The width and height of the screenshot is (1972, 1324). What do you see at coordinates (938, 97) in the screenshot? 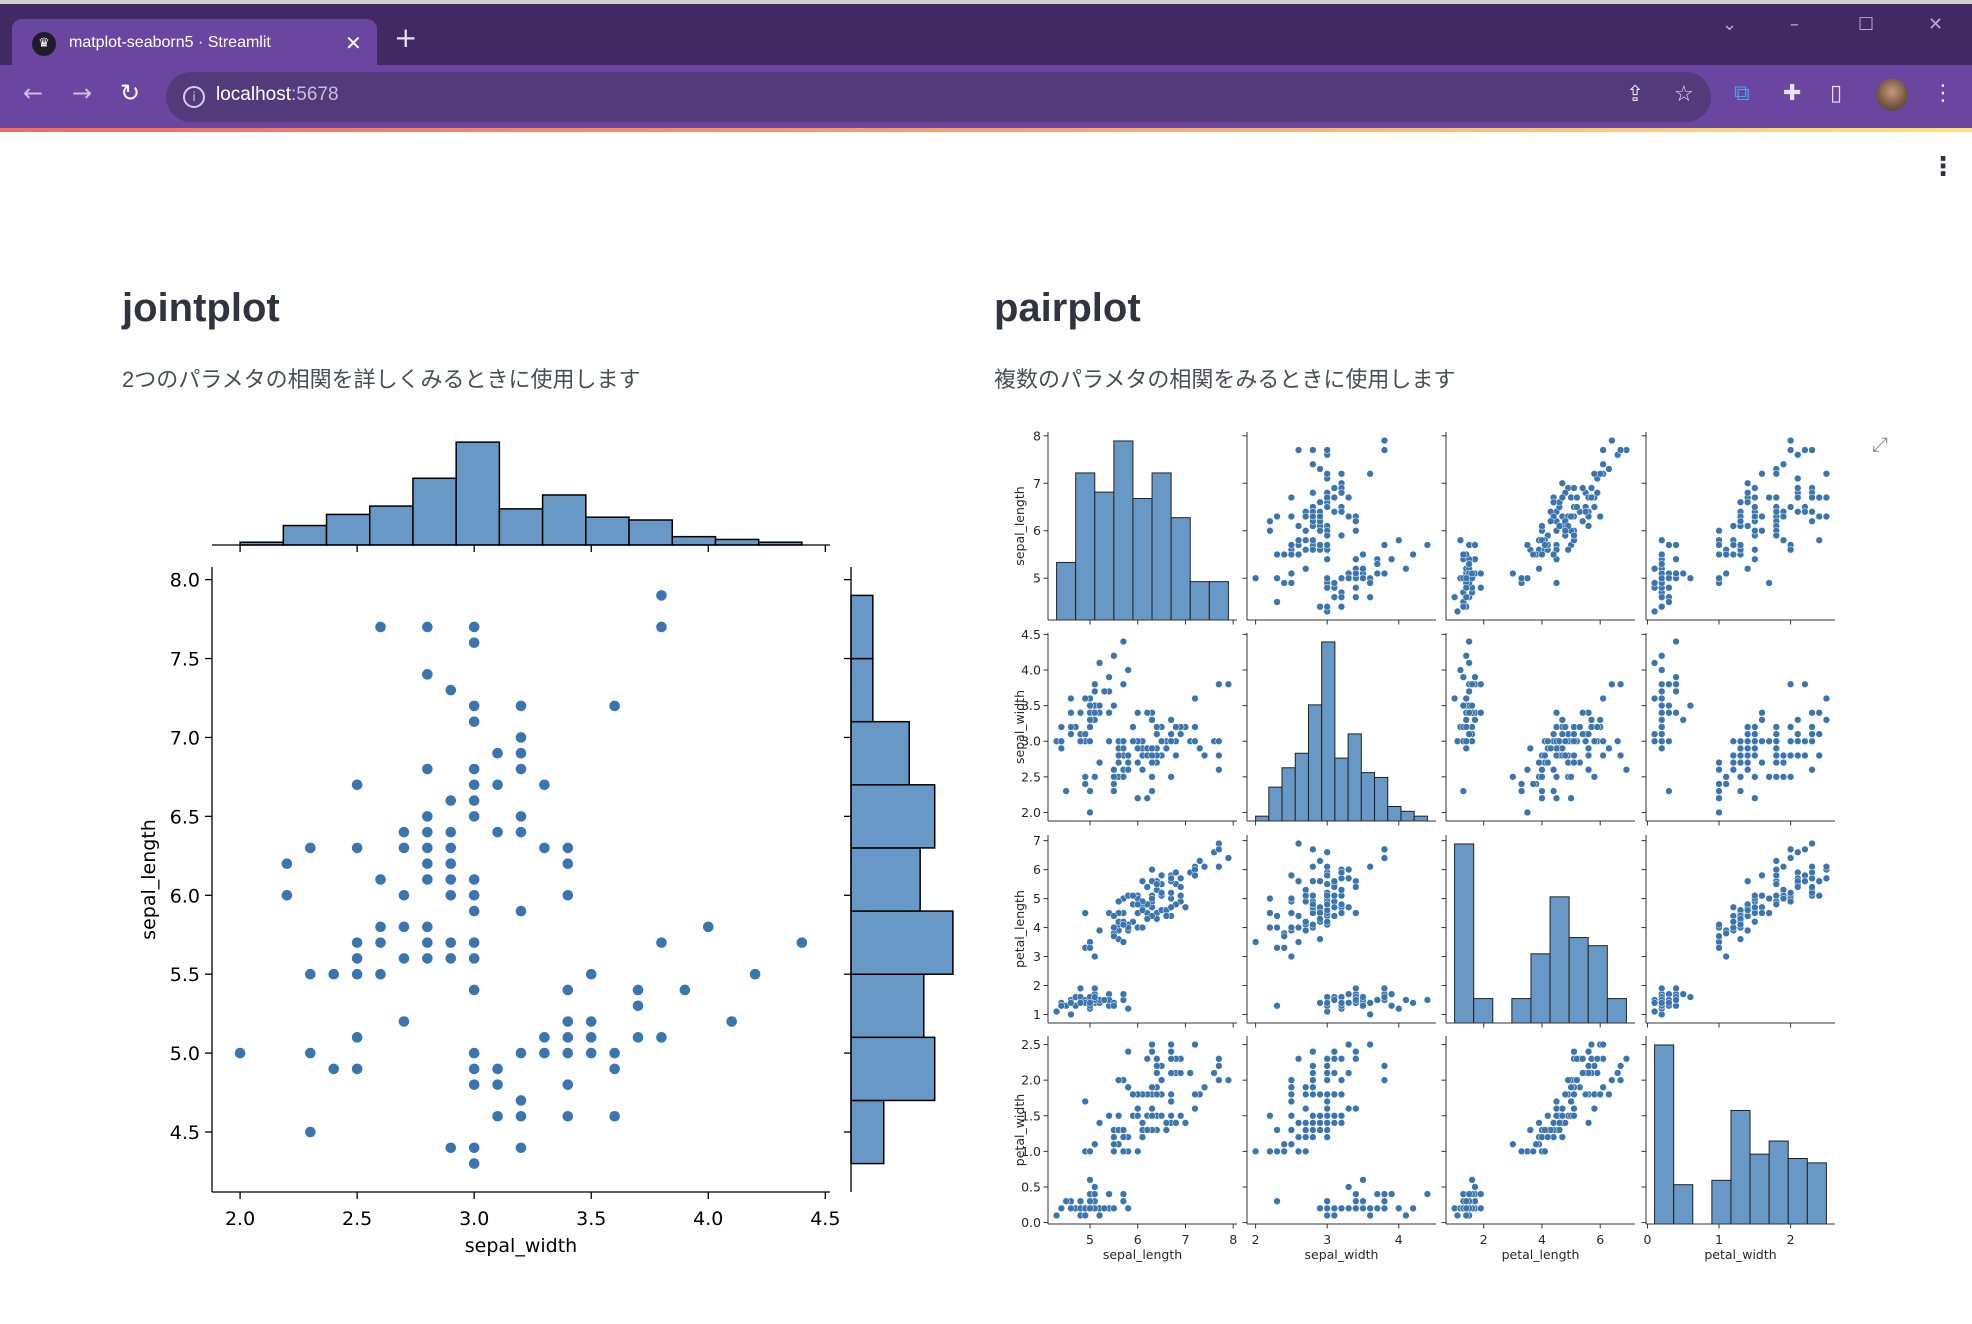
I see `address-bar: i localhost:5678 ⇪ ☆` at bounding box center [938, 97].